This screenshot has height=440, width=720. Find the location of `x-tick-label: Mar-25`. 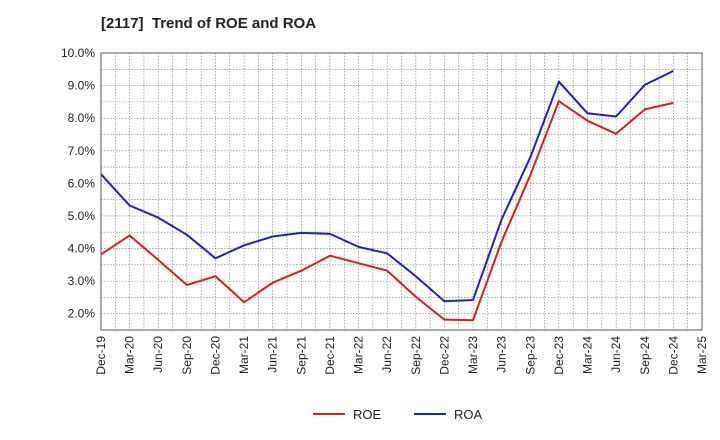

x-tick-label: Mar-25 is located at coordinates (702, 355).